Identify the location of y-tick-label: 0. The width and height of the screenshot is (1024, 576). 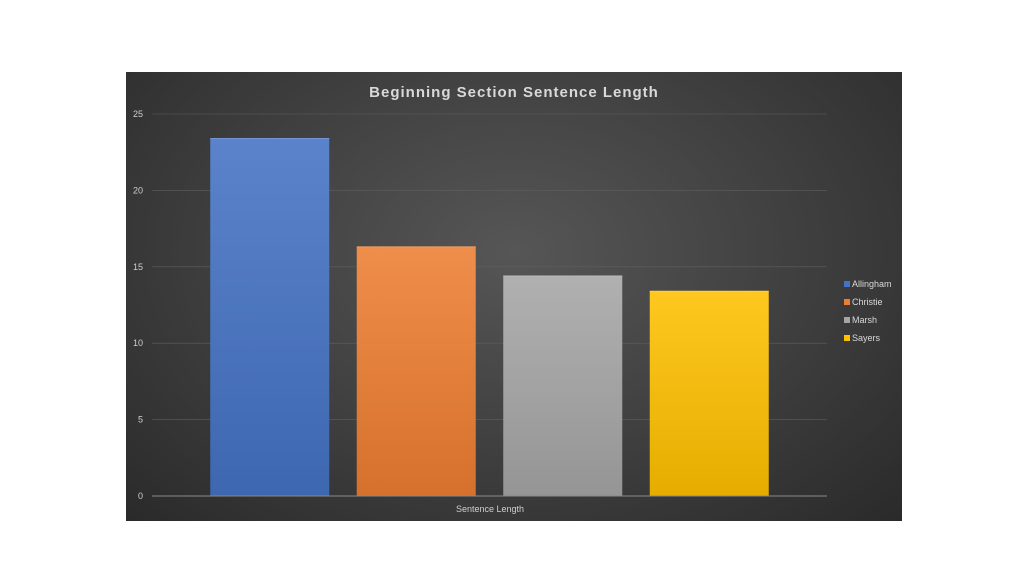
(140, 496).